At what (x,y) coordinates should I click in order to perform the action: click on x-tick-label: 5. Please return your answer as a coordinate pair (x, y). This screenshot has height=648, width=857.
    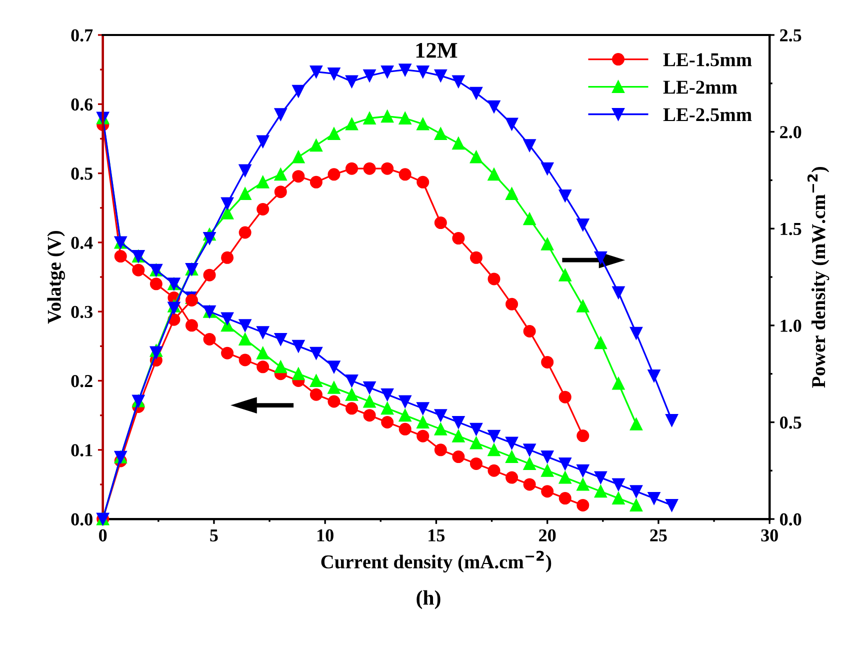
    Looking at the image, I should click on (214, 535).